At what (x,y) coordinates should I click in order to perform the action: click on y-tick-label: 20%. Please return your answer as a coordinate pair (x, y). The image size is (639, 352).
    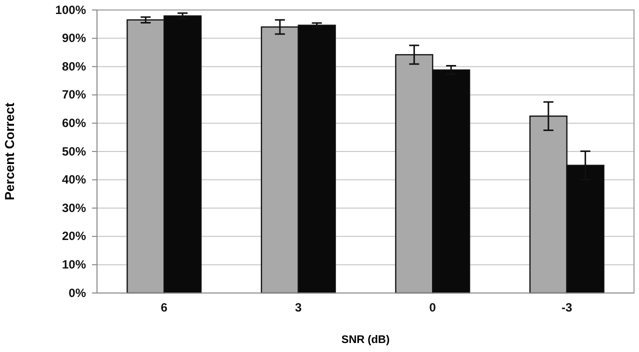
    Looking at the image, I should click on (74, 236).